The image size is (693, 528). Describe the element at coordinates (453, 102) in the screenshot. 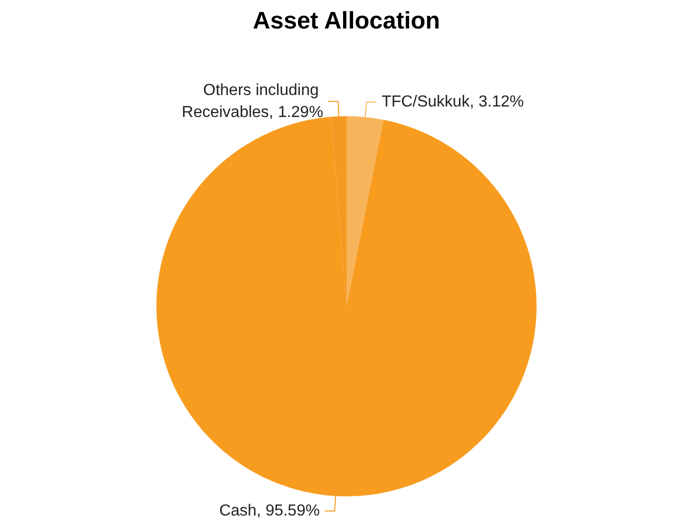

I see `slice-label: TFC/Sukkuk, 3.12%` at that location.